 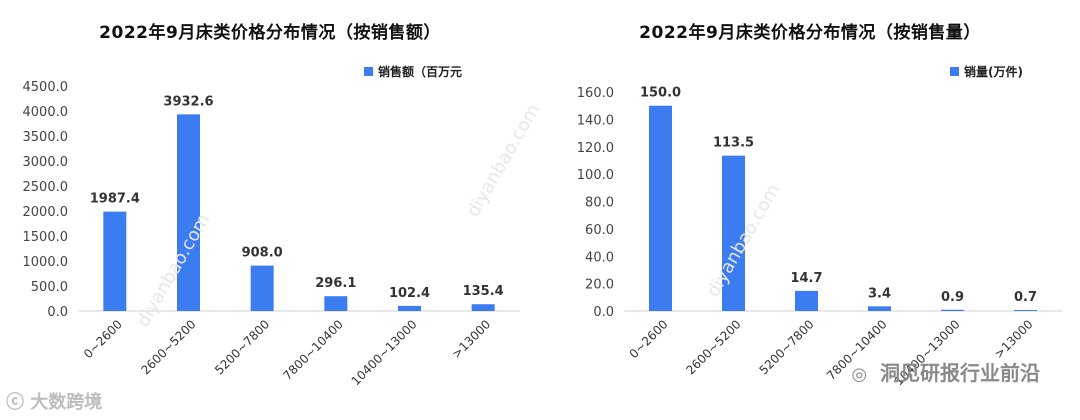 What do you see at coordinates (66, 402) in the screenshot?
I see `brand-text: 大数跨境` at bounding box center [66, 402].